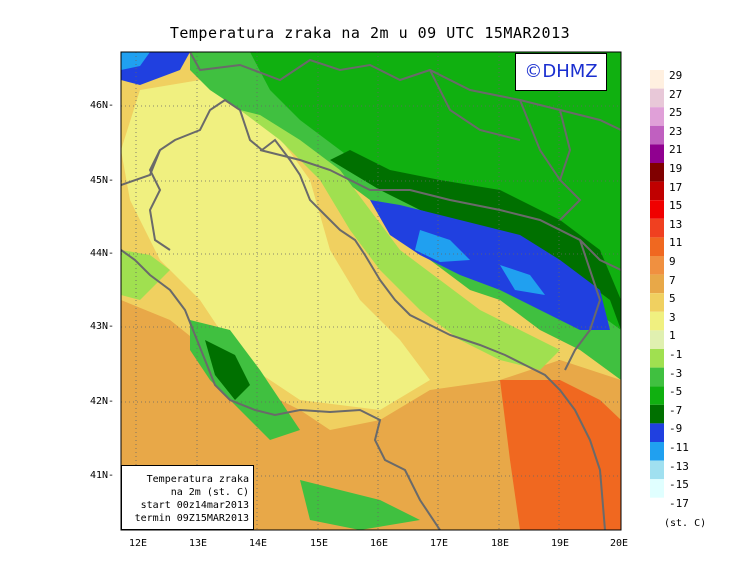 The image size is (740, 582). I want to click on latitude-label: 41N-, so click(102, 475).